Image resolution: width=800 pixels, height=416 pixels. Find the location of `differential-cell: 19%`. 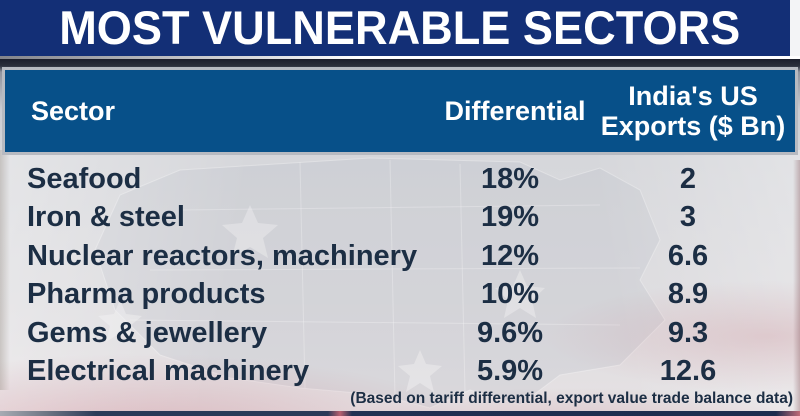

differential-cell: 19% is located at coordinates (510, 217).